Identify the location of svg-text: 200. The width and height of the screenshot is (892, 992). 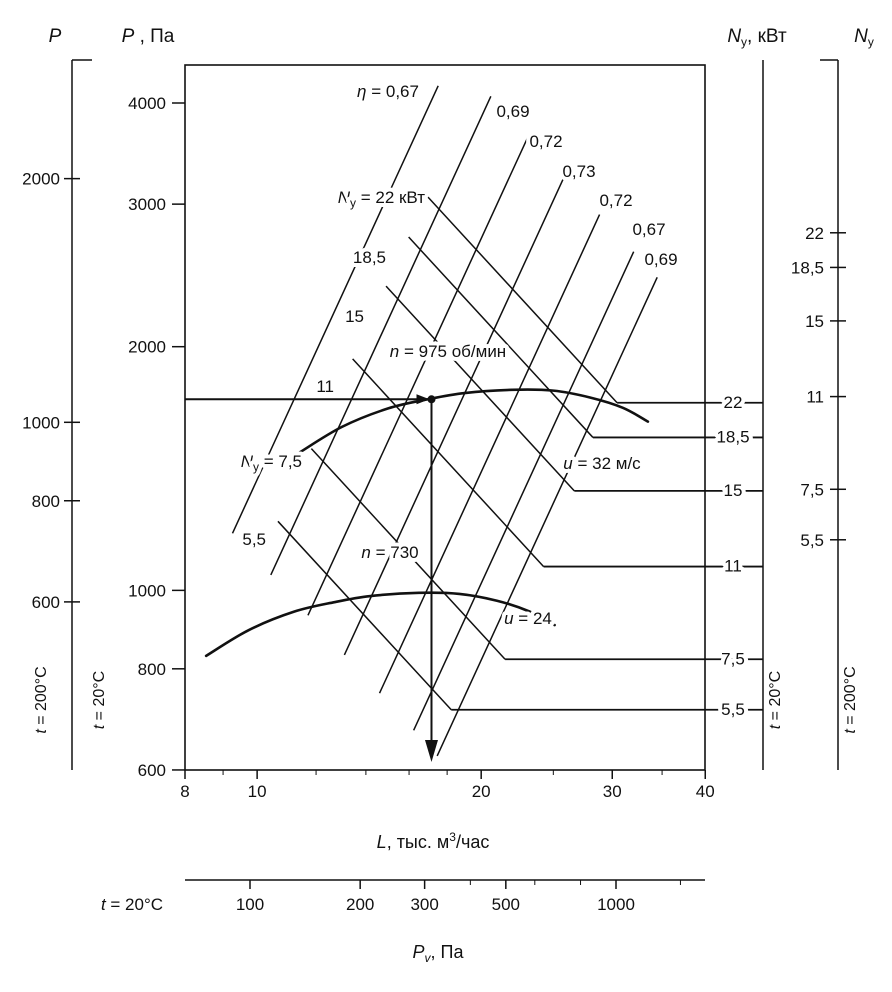
(360, 904).